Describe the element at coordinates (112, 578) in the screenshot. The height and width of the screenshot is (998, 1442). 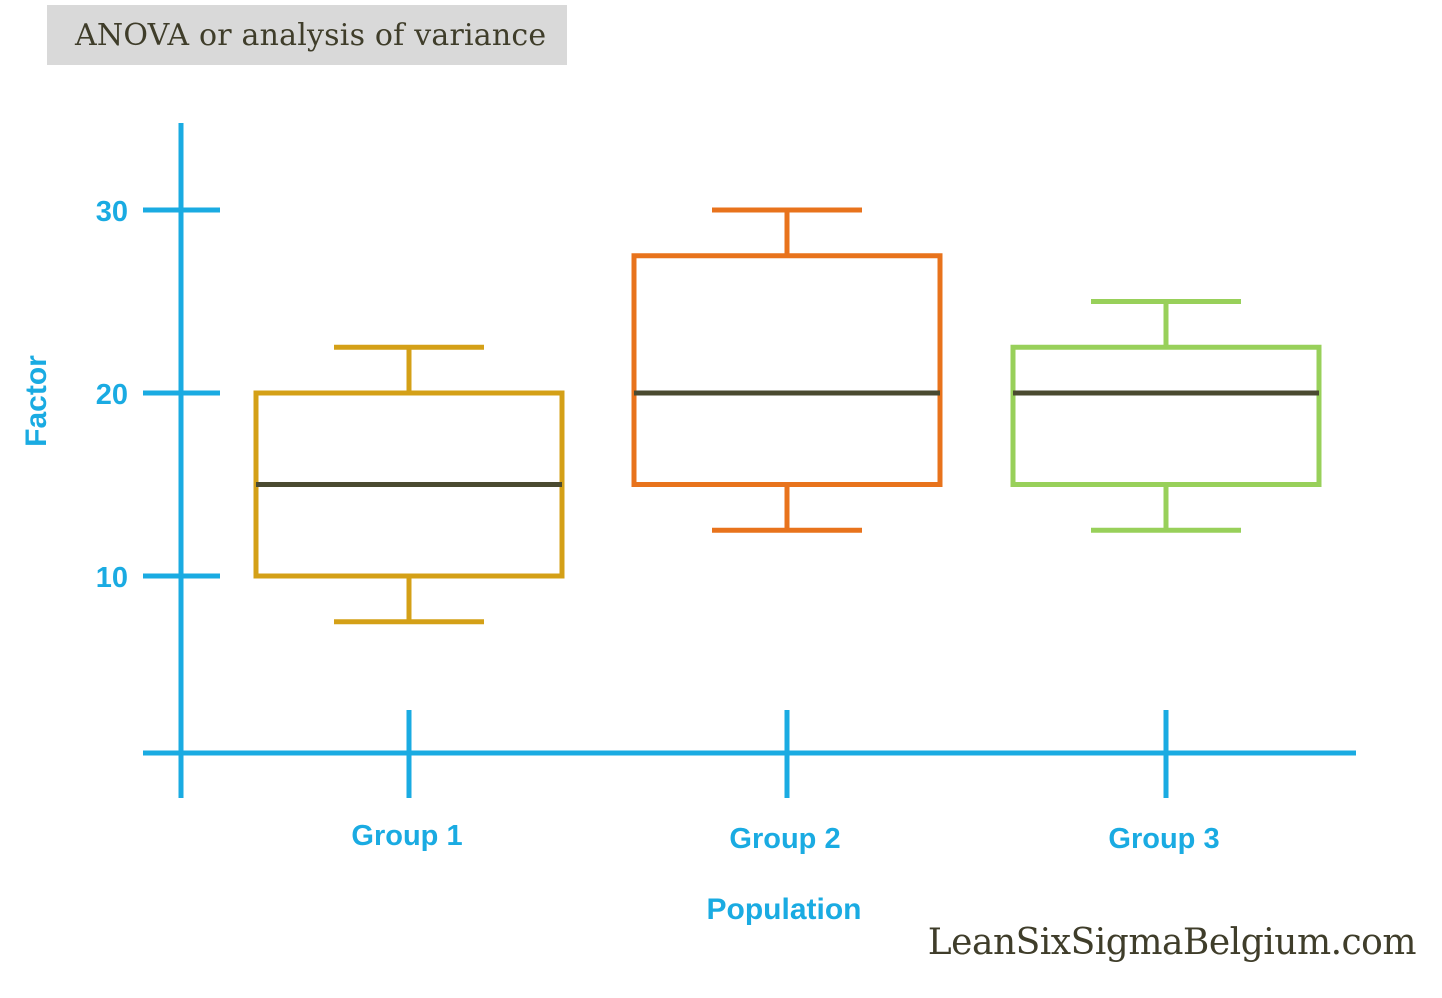
I see `y-tick-label: 10` at that location.